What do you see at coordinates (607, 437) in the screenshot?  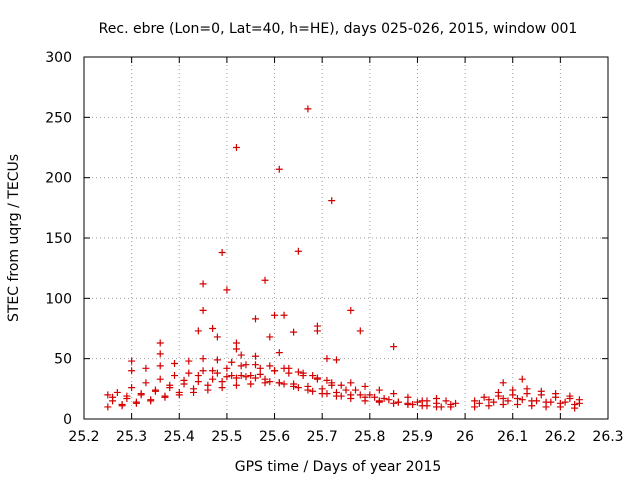 I see `x-tick-label: 26.3` at bounding box center [607, 437].